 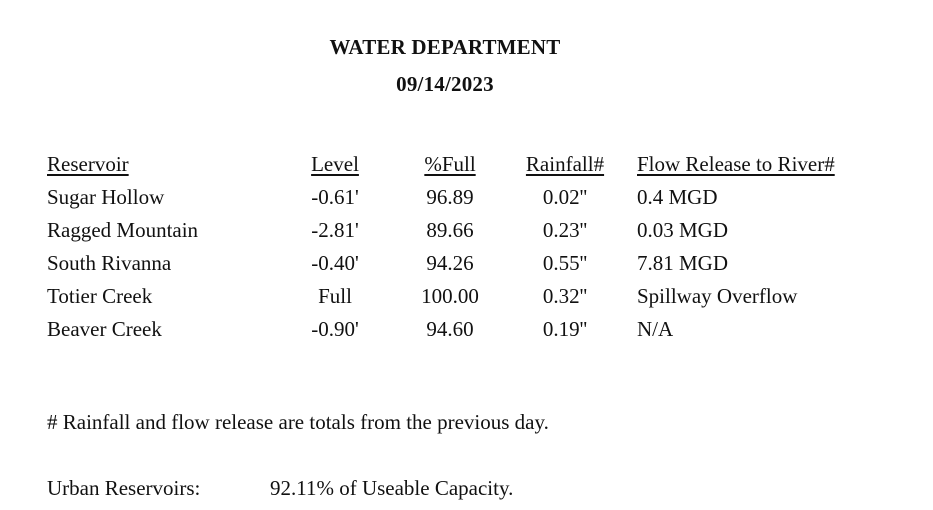 I want to click on header-rainfall: Rainfall#, so click(x=565, y=164).